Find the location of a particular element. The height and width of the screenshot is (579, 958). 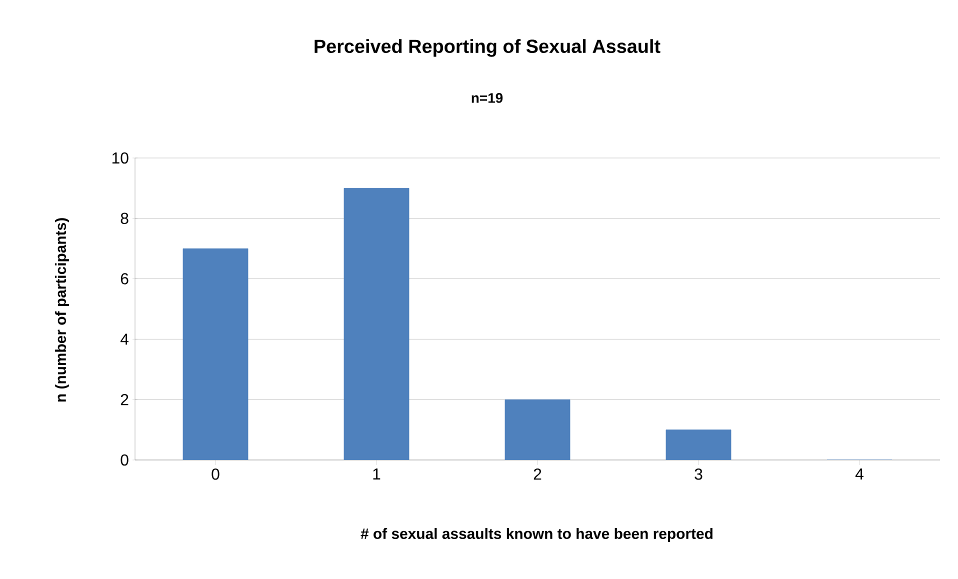

y-tick-label: 0 is located at coordinates (124, 460).